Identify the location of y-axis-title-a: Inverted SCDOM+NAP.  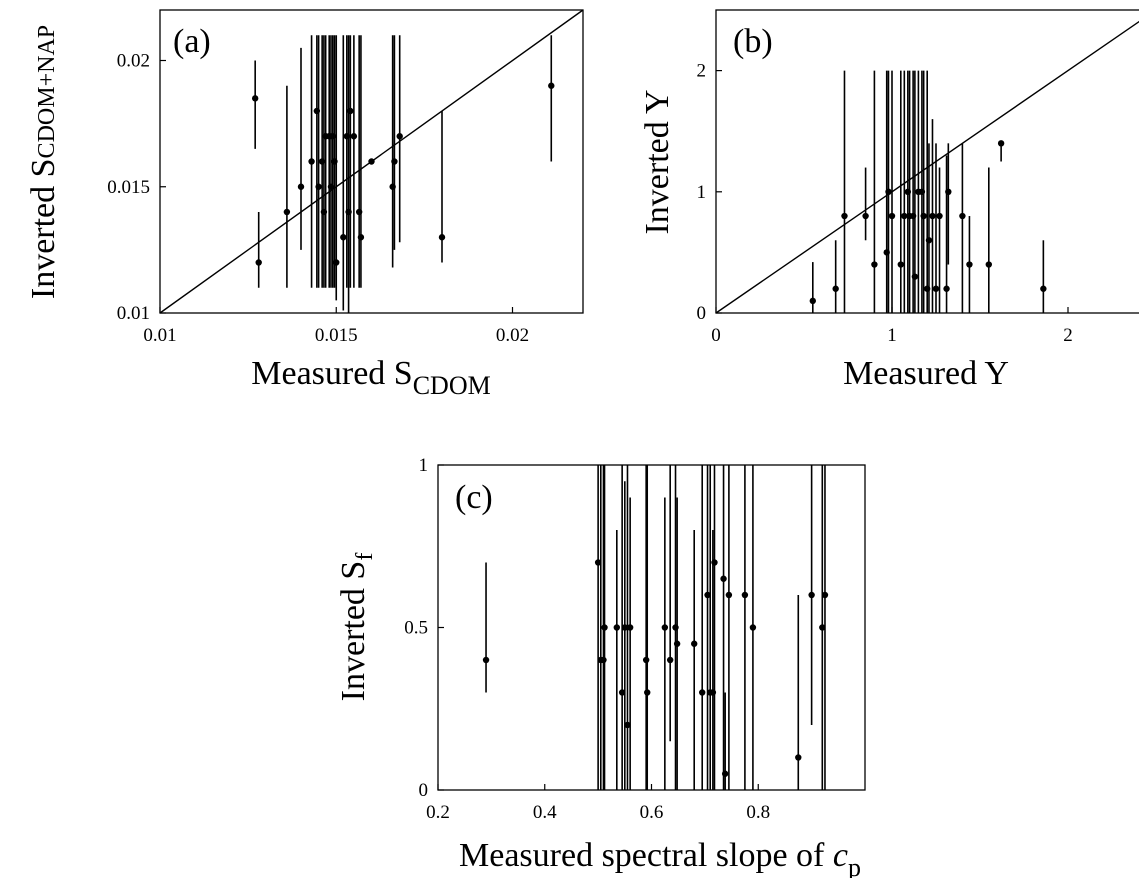
(43, 162).